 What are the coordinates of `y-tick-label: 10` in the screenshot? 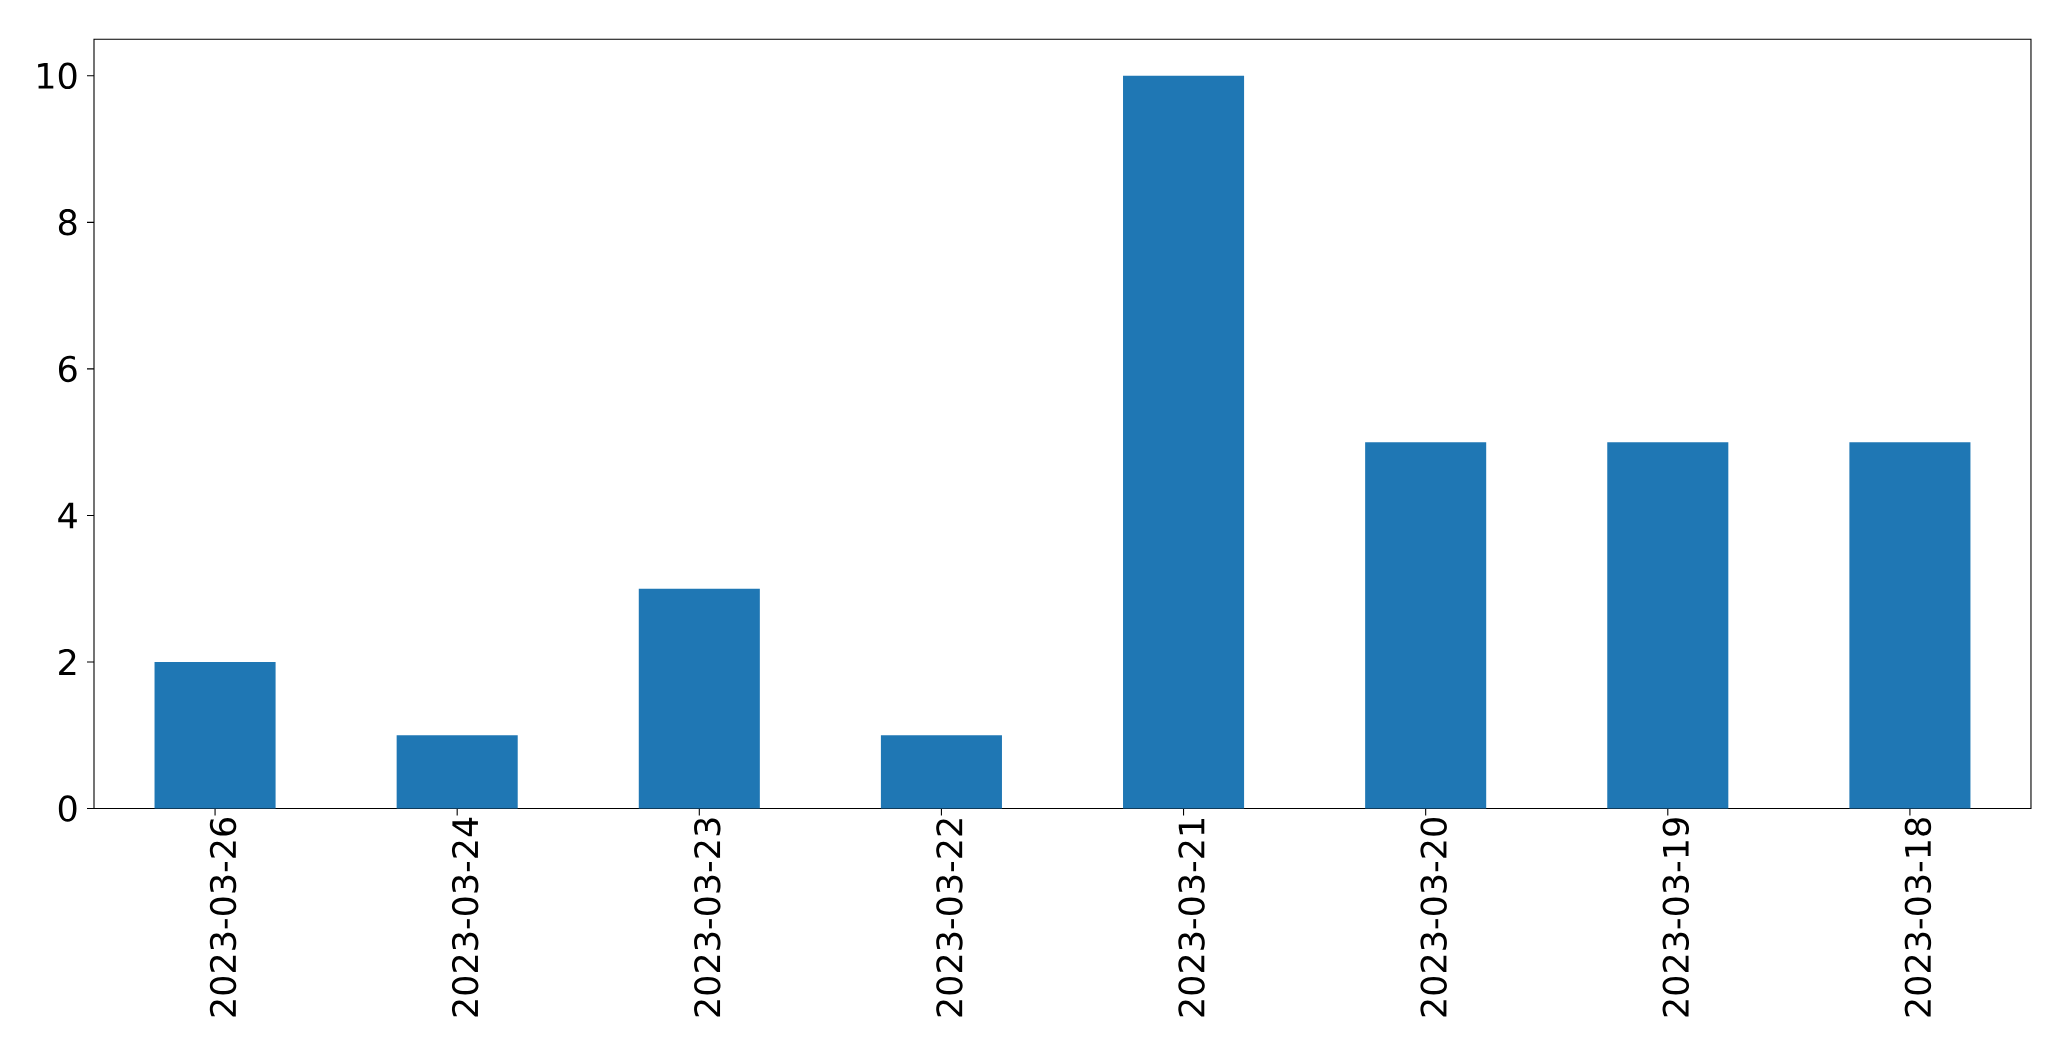 It's located at (57, 76).